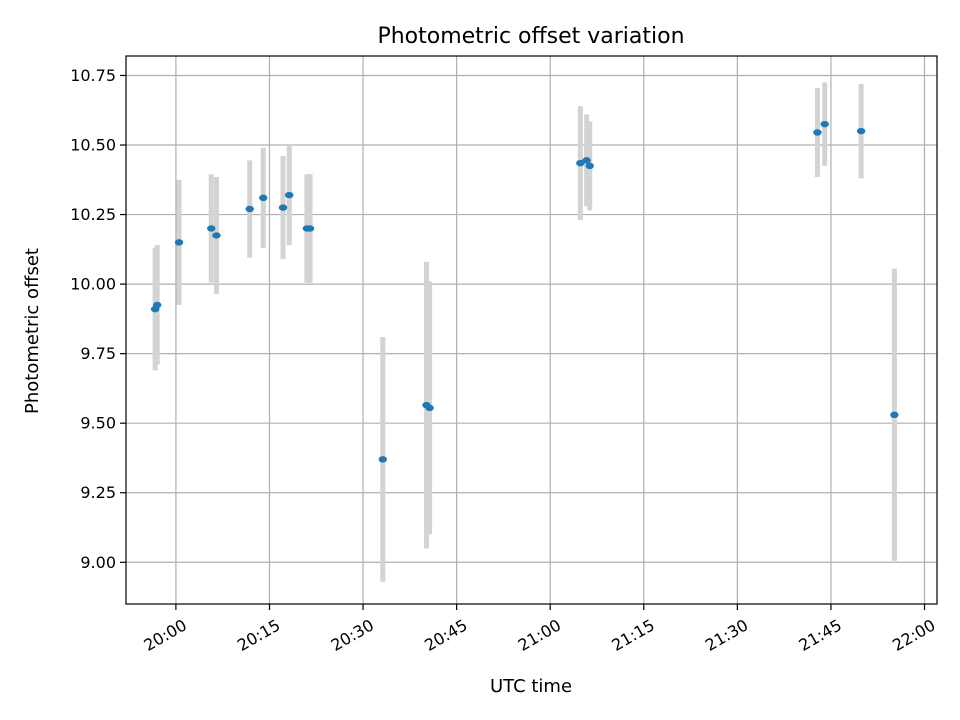 This screenshot has height=720, width=960. I want to click on y-tick-label: 10.25, so click(93, 214).